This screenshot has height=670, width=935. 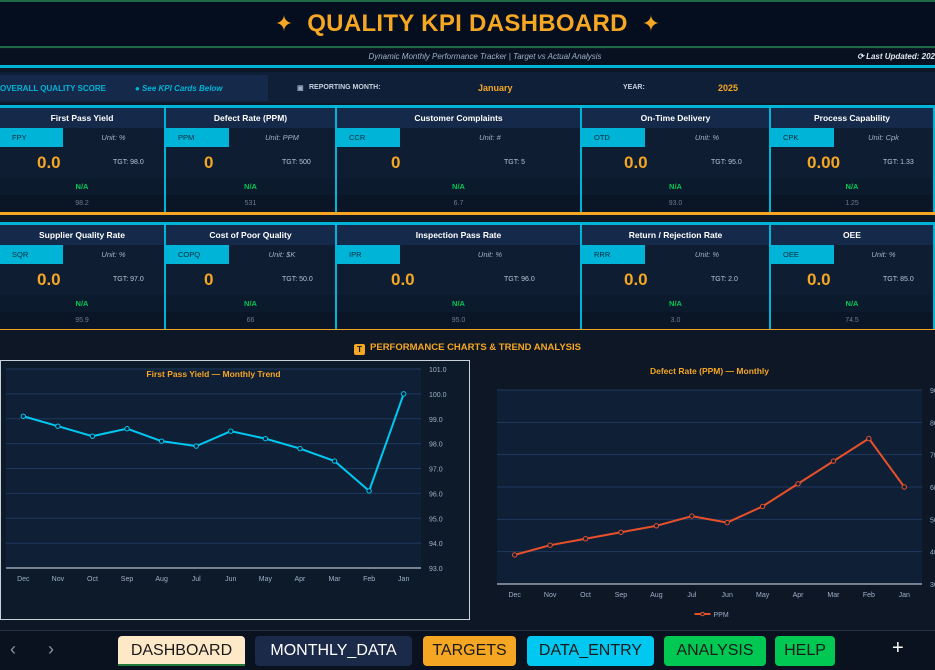 What do you see at coordinates (613, 254) in the screenshot?
I see `kpi-code-badge: RRR` at bounding box center [613, 254].